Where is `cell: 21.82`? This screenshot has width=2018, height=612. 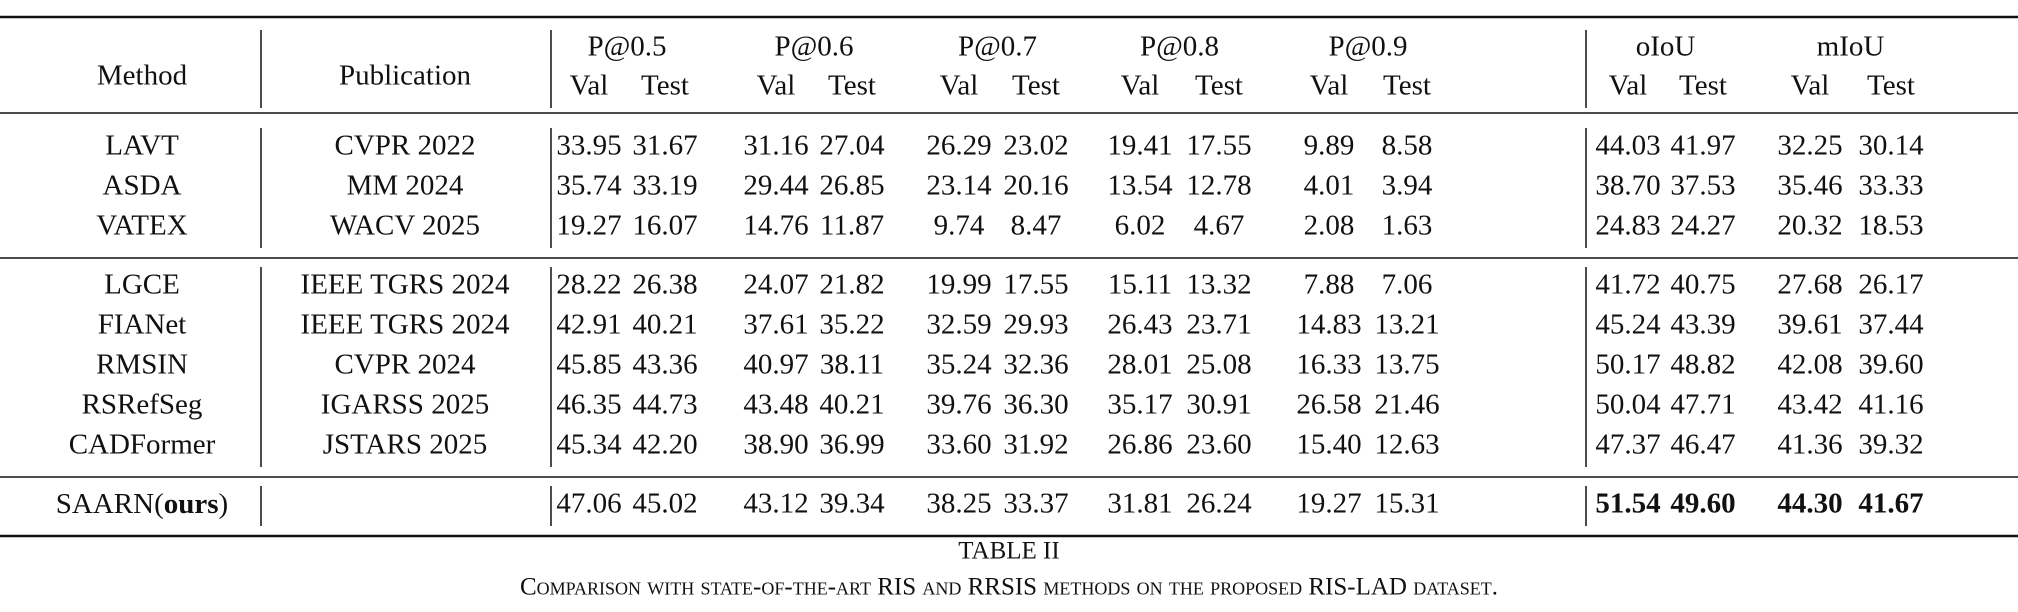 cell: 21.82 is located at coordinates (851, 285).